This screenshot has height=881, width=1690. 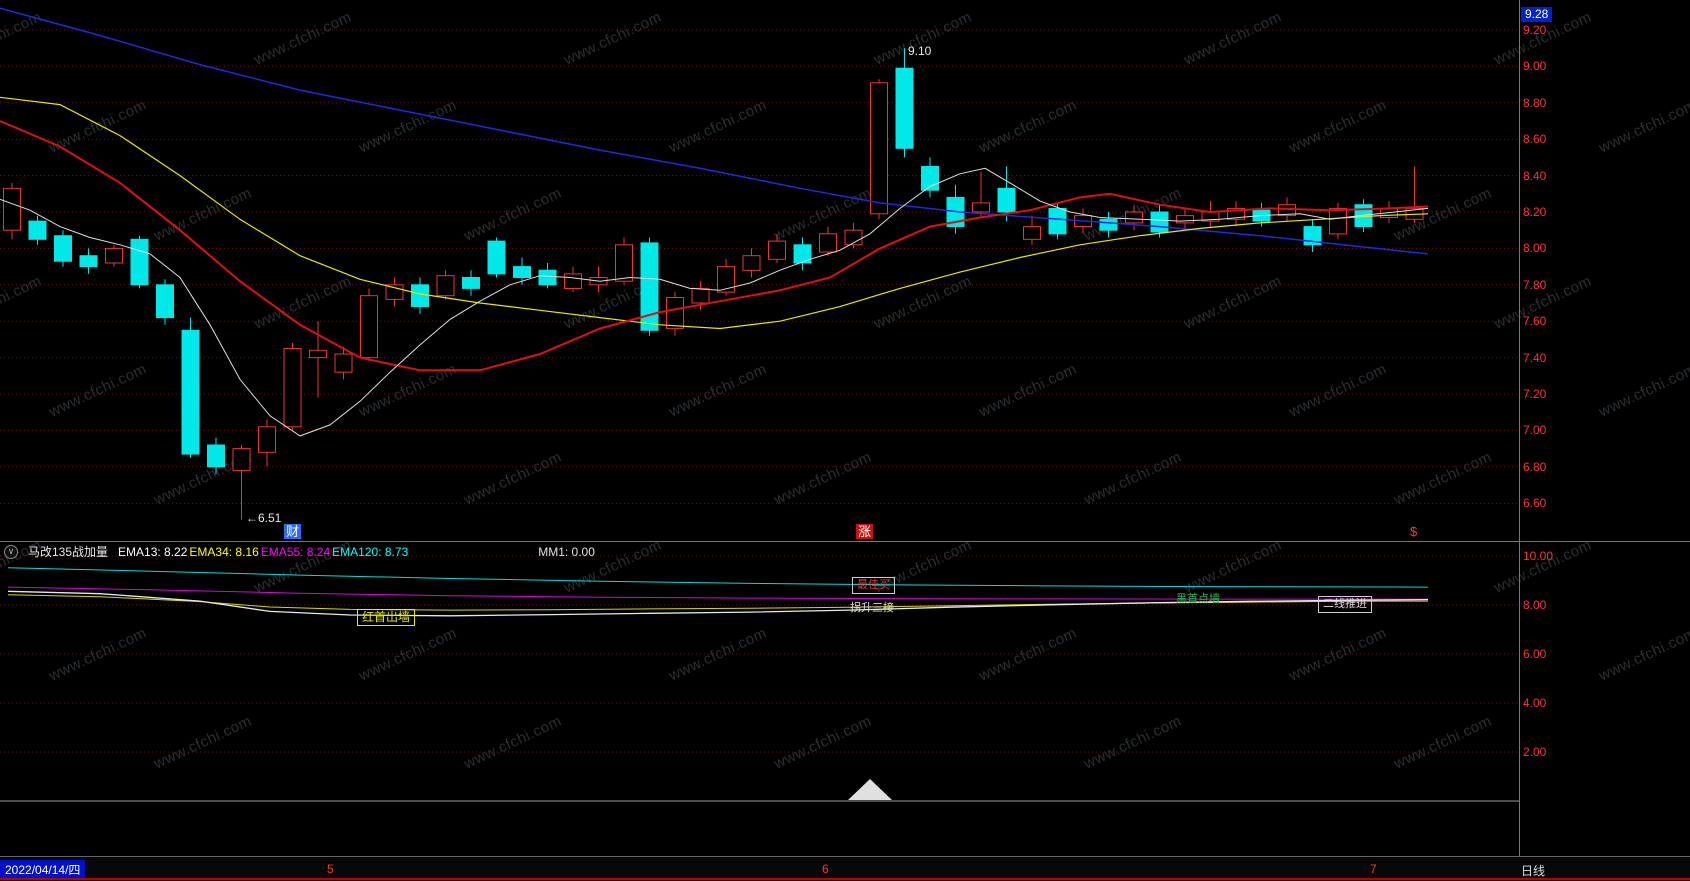 What do you see at coordinates (1198, 599) in the screenshot?
I see `indicator-annotation: 黑首点墙` at bounding box center [1198, 599].